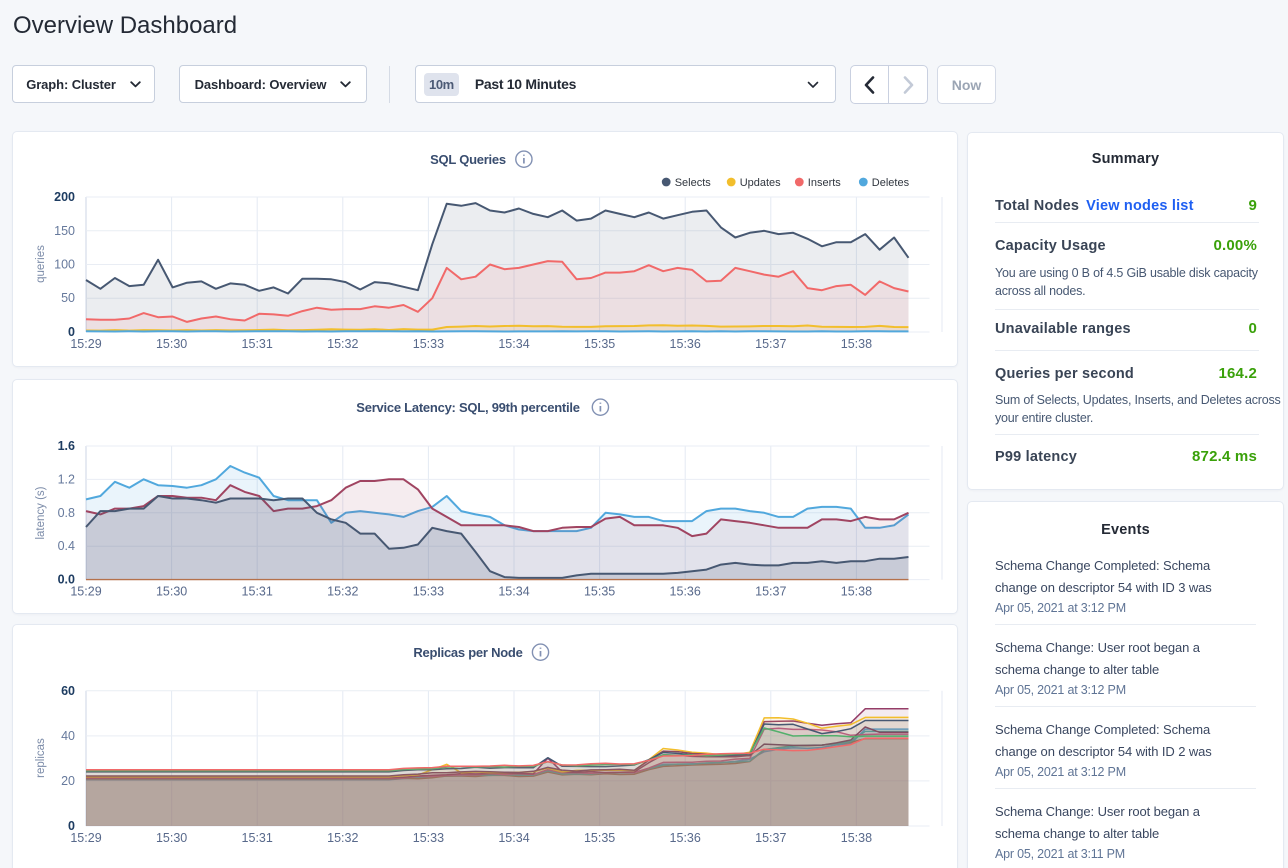 This screenshot has width=1288, height=868. I want to click on svg-text: queries, so click(41, 264).